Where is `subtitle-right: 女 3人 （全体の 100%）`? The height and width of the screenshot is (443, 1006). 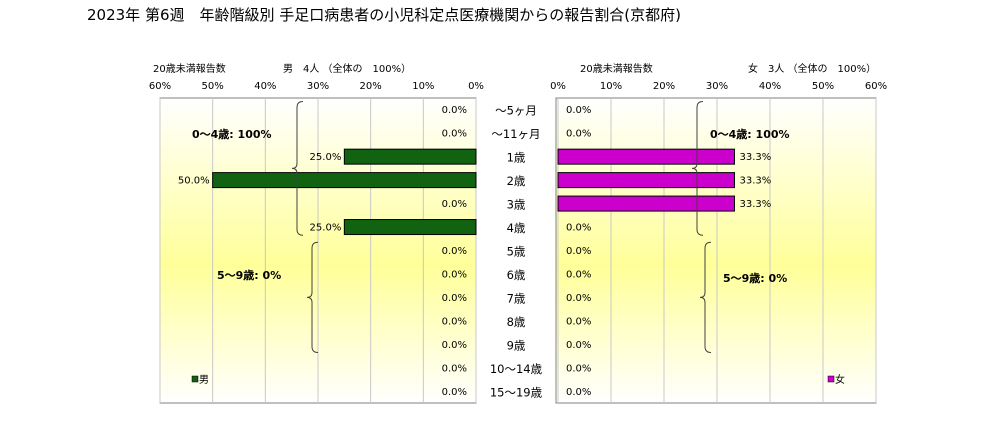 subtitle-right: 女 3人 （全体の 100%） is located at coordinates (812, 68).